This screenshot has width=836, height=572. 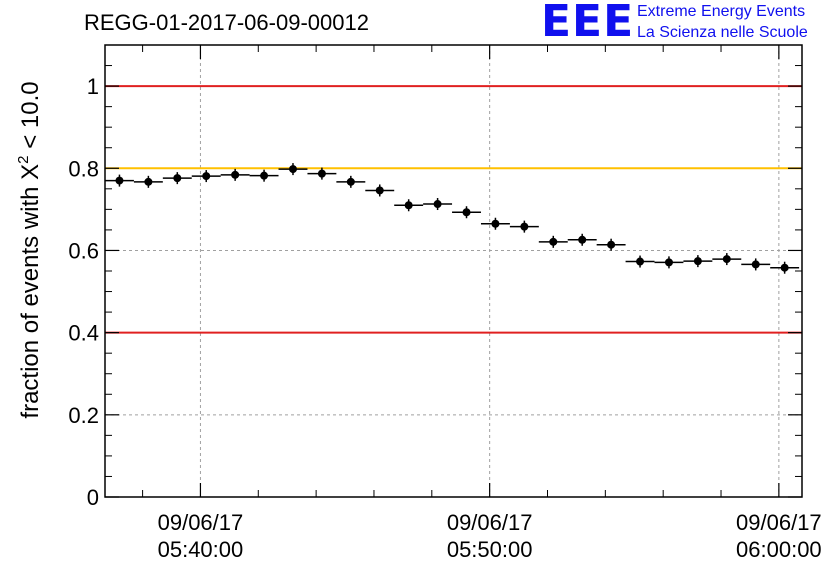 What do you see at coordinates (490, 522) in the screenshot?
I see `x-tick-label-date-1: 09/06/17` at bounding box center [490, 522].